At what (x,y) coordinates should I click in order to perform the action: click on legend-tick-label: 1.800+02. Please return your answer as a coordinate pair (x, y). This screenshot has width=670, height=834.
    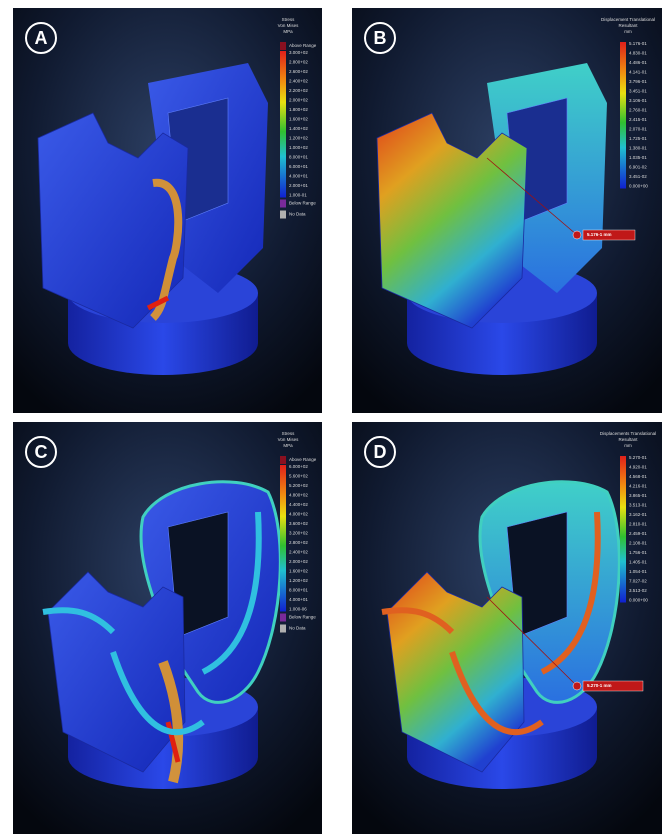
    Looking at the image, I should click on (298, 109).